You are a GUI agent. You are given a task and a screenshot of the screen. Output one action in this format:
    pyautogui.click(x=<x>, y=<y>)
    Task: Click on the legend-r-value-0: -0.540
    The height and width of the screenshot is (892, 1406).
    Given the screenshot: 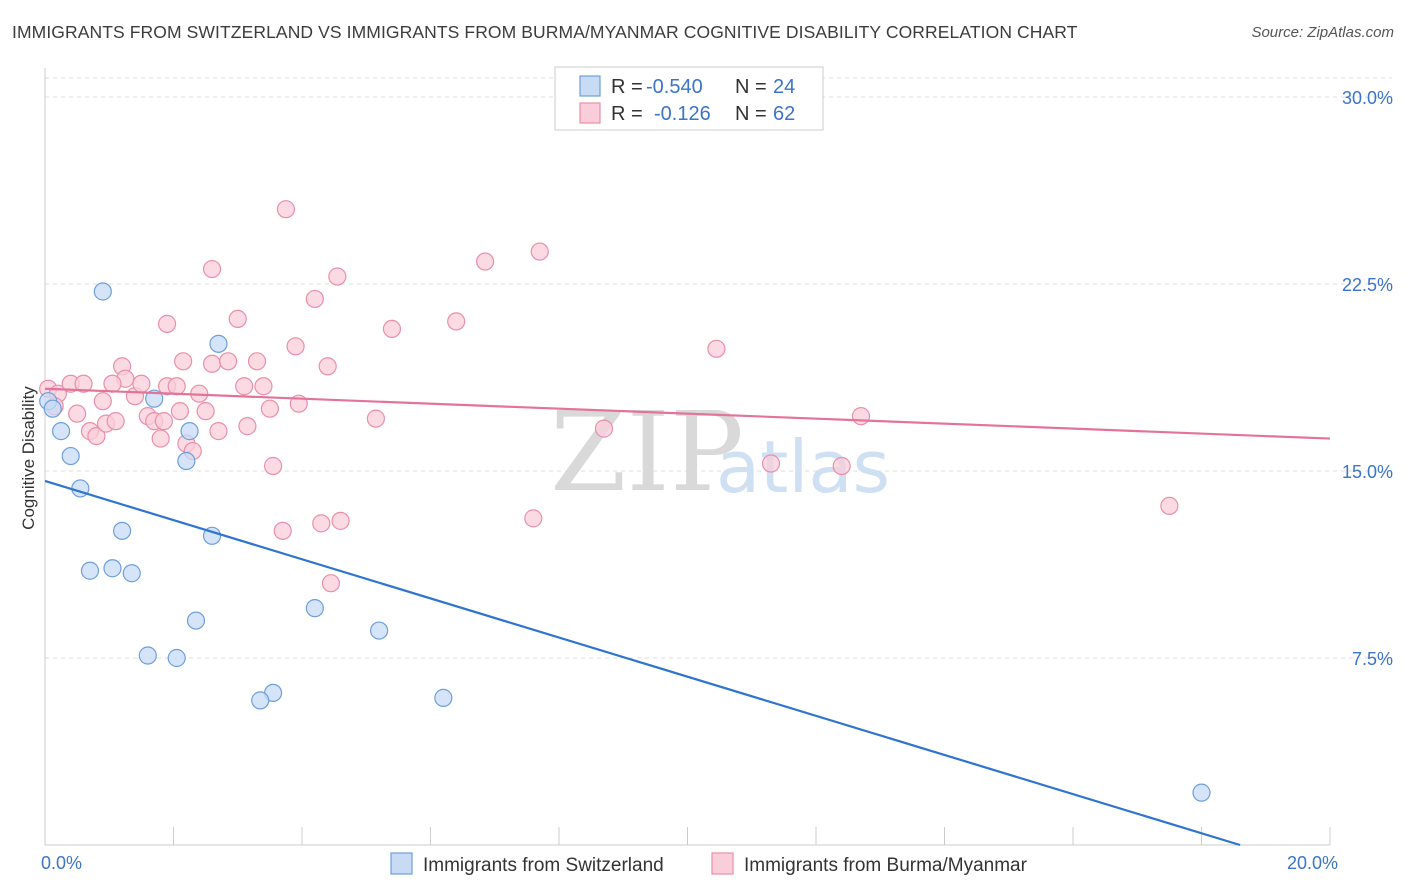 What is the action you would take?
    pyautogui.click(x=674, y=87)
    